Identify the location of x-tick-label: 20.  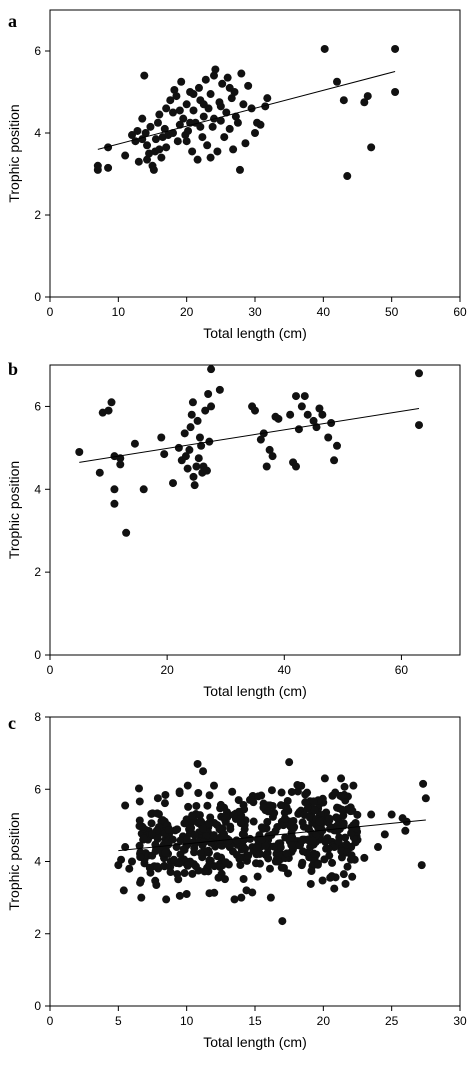
(324, 1021).